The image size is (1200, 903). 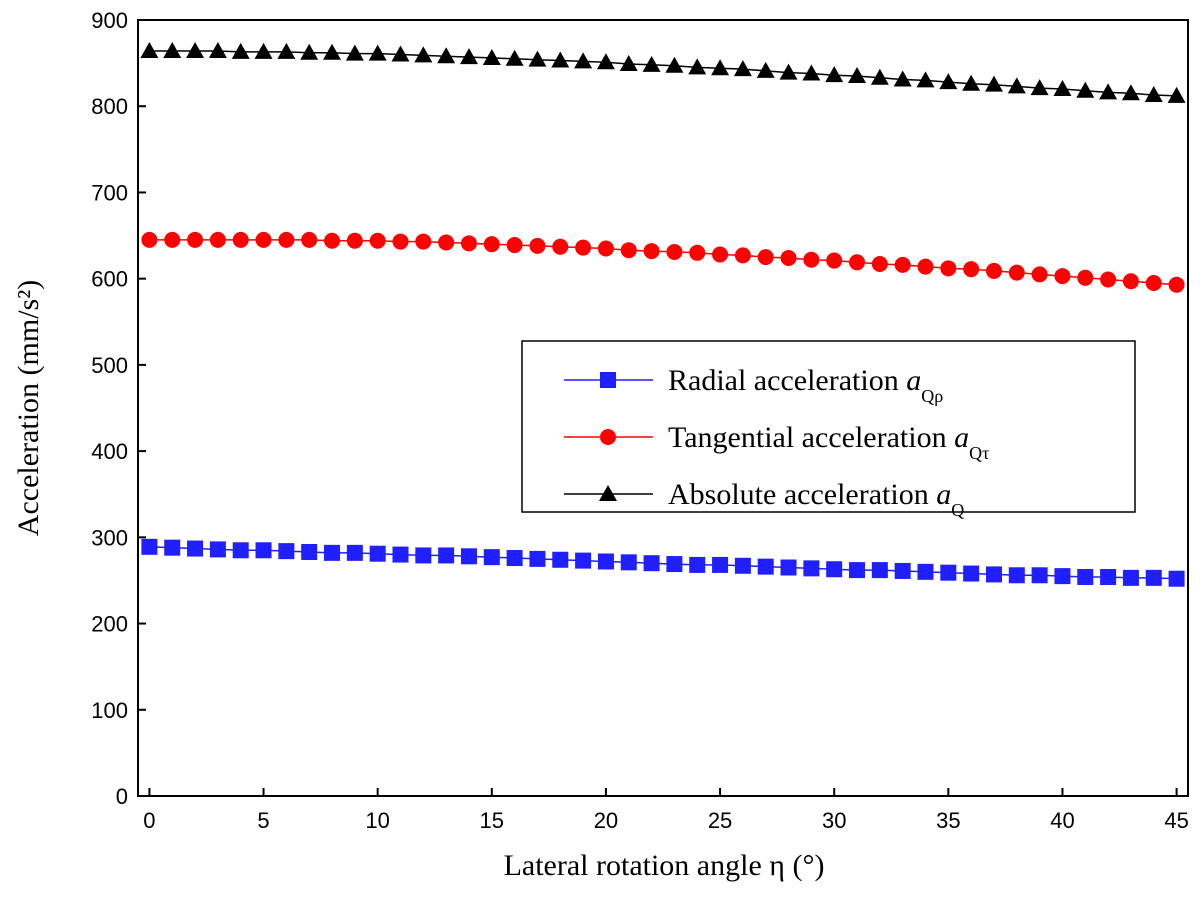 I want to click on y-tick-label: 100, so click(x=109, y=710).